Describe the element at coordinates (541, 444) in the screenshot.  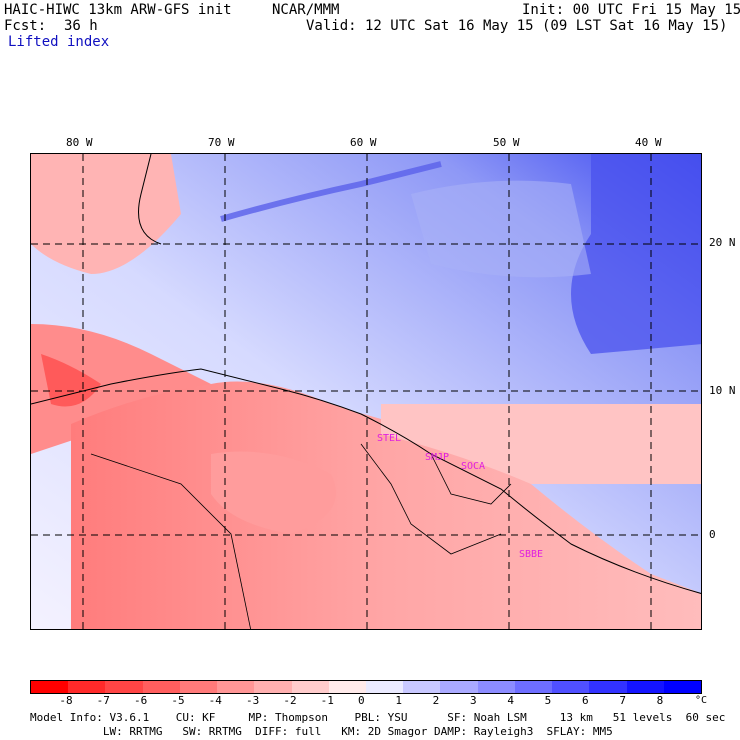
I see `atlantic-itcz-band` at that location.